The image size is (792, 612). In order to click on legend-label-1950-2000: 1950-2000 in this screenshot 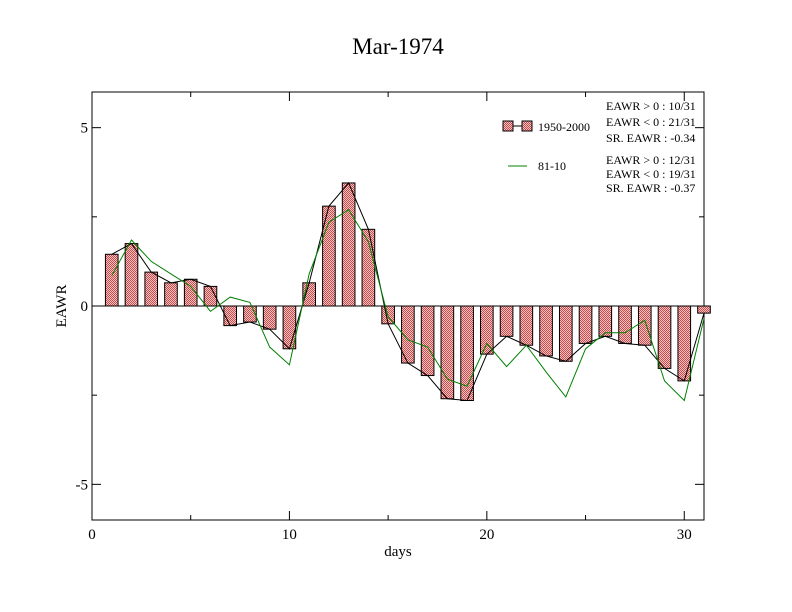, I will do `click(564, 127)`.